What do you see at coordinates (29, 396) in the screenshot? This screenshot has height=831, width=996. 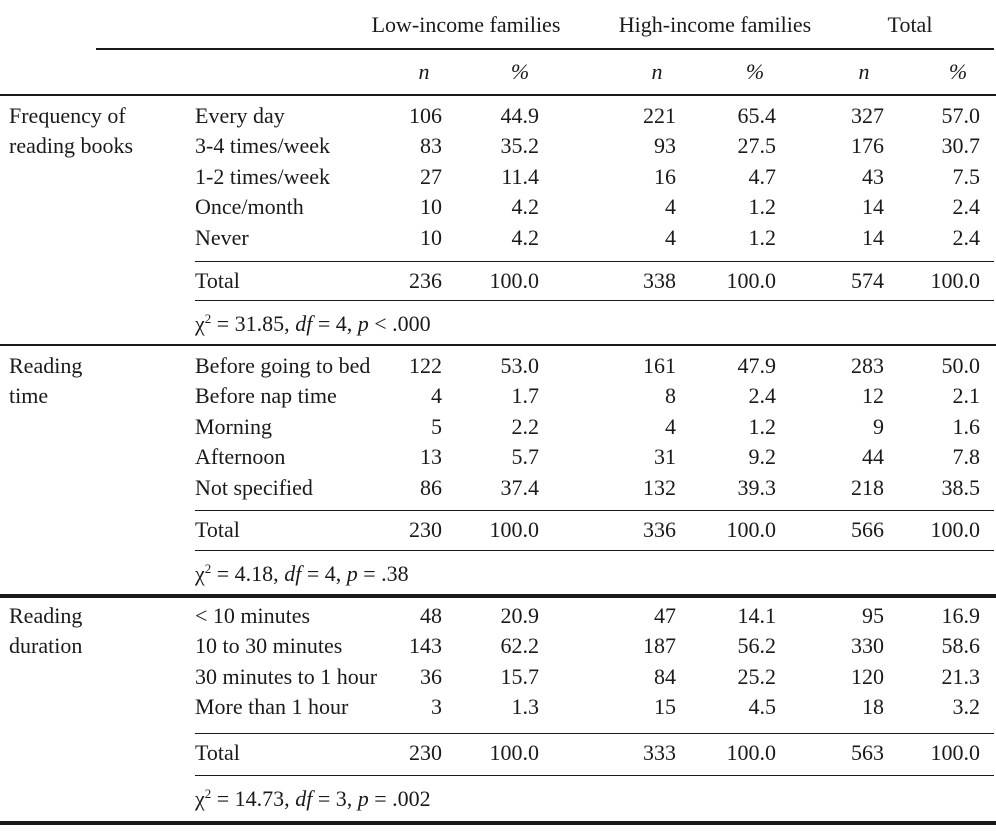 I see `group-label: time` at bounding box center [29, 396].